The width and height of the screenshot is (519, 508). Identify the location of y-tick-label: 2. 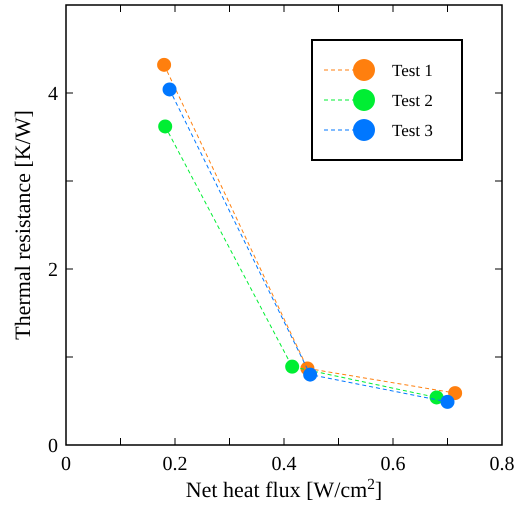
(53, 270).